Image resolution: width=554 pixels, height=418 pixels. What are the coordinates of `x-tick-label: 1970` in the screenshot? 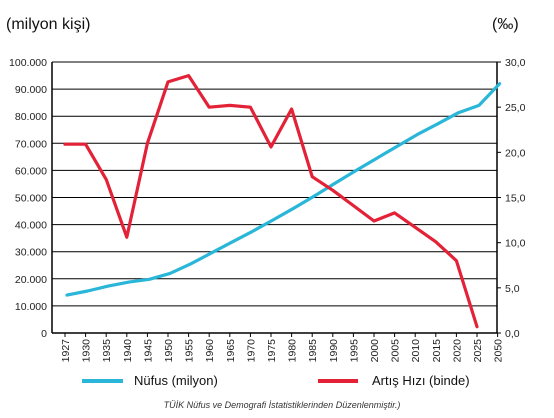 It's located at (251, 351).